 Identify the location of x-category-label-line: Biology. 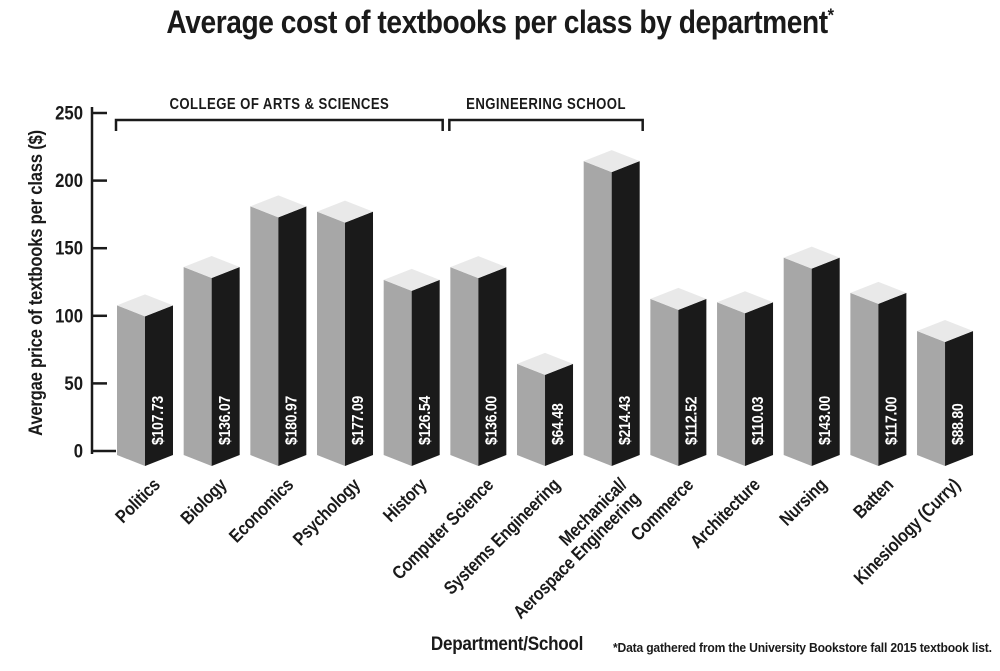
(203, 500).